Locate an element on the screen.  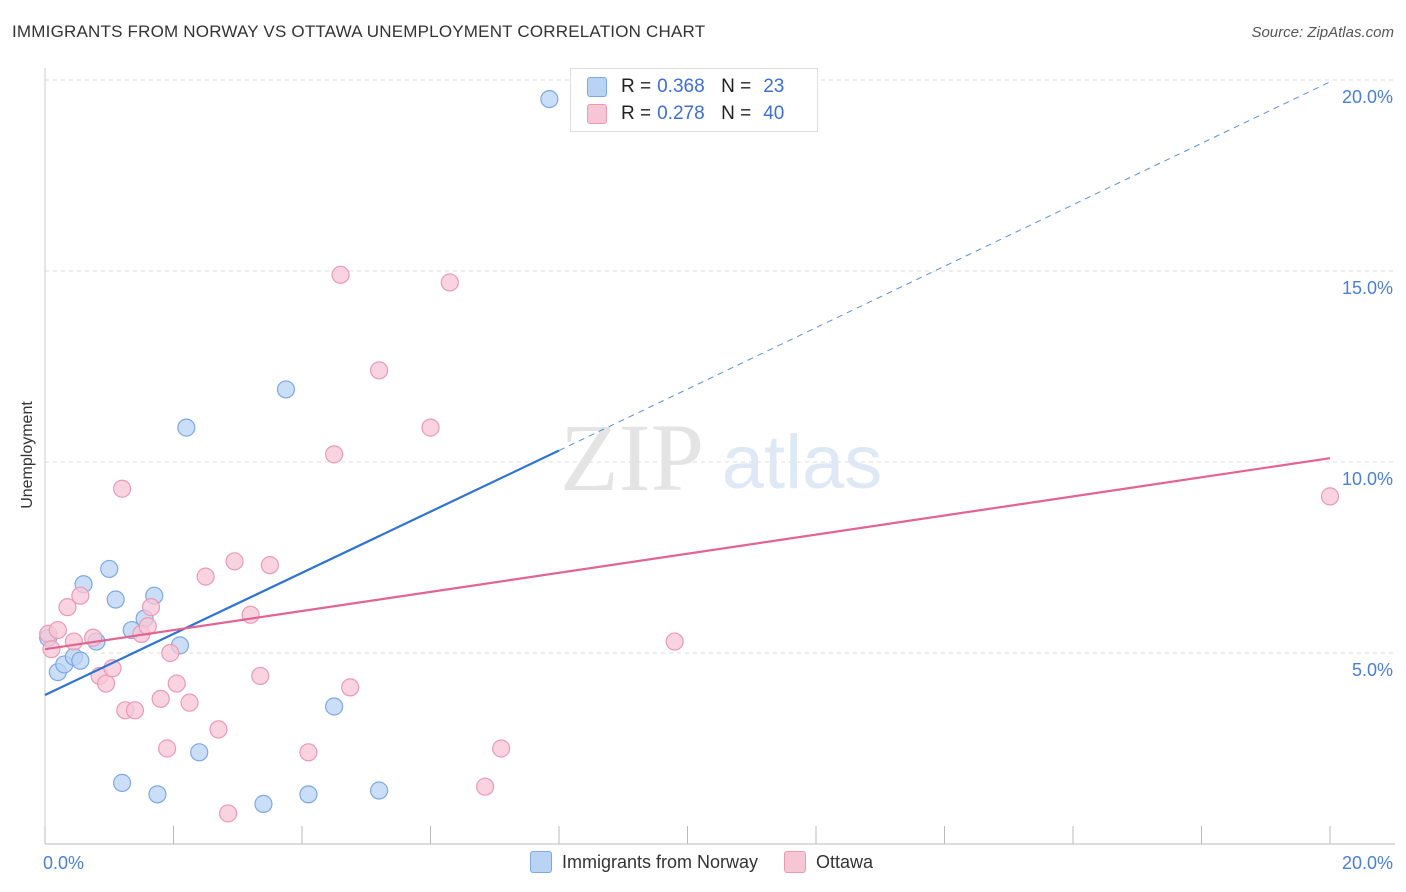
source-label: Source: ZipAtlas.com is located at coordinates (1322, 32).